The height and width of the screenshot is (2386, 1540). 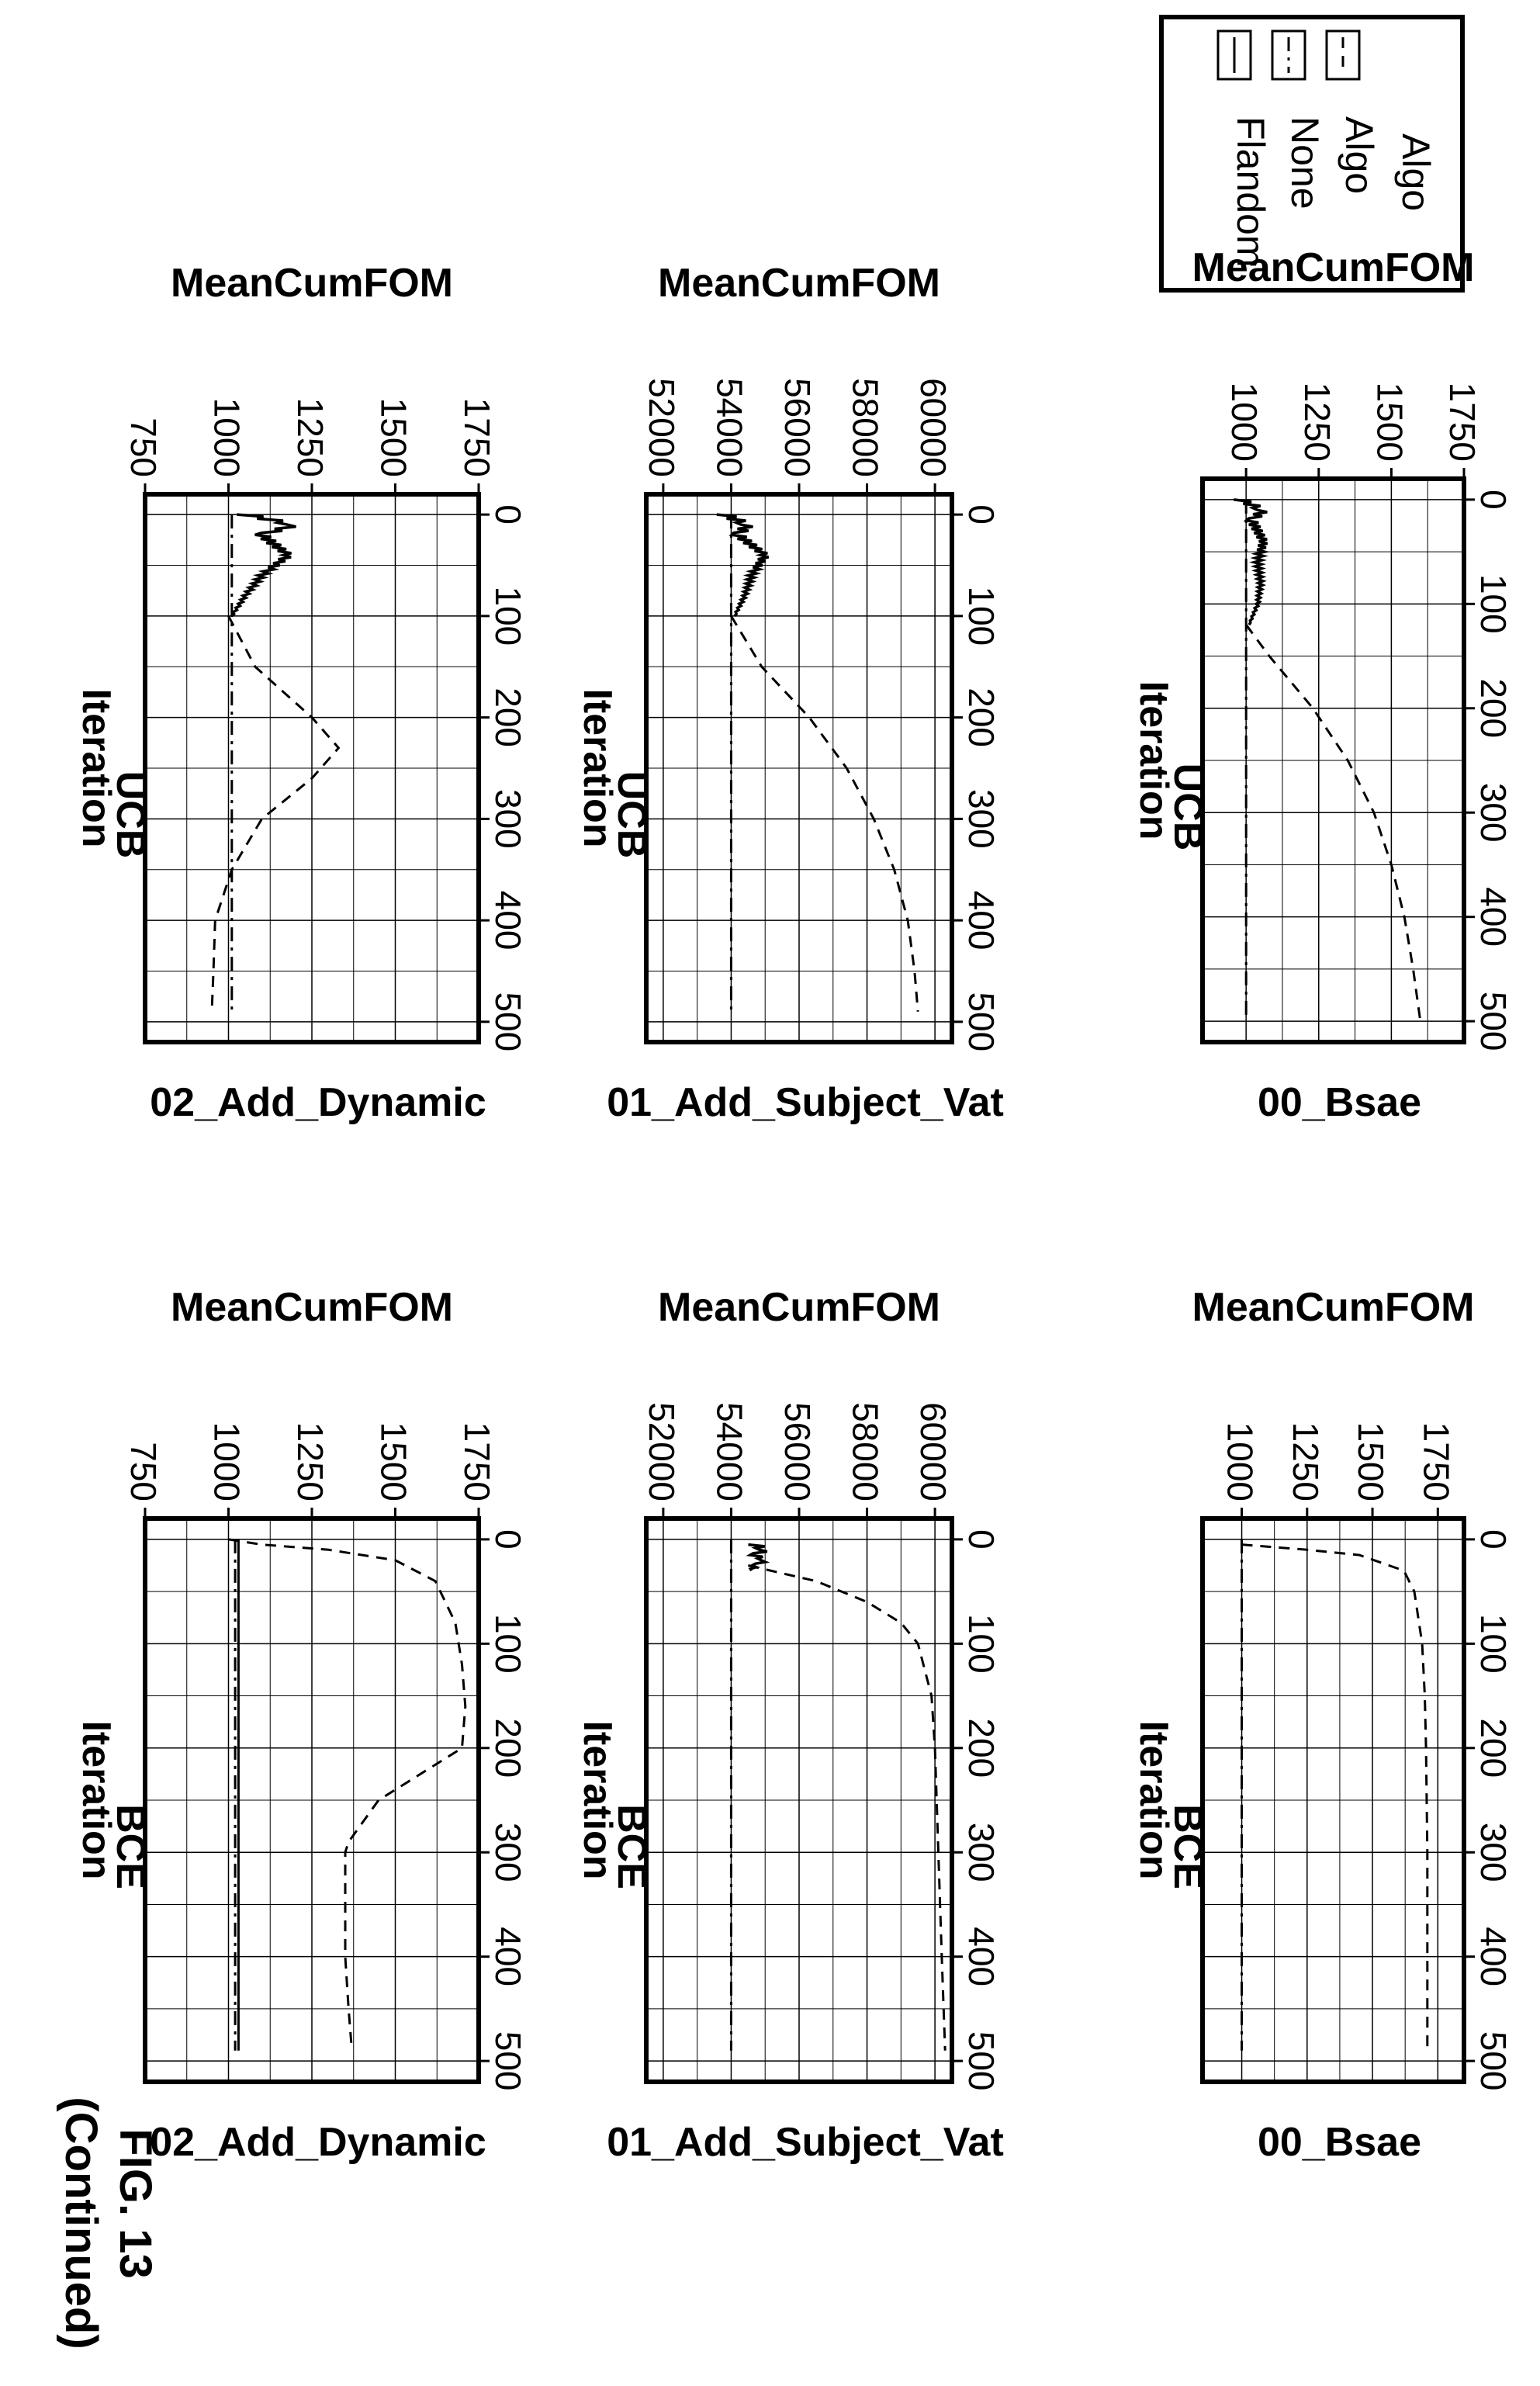 I want to click on figure-label: FIG. 13, so click(x=135, y=2203).